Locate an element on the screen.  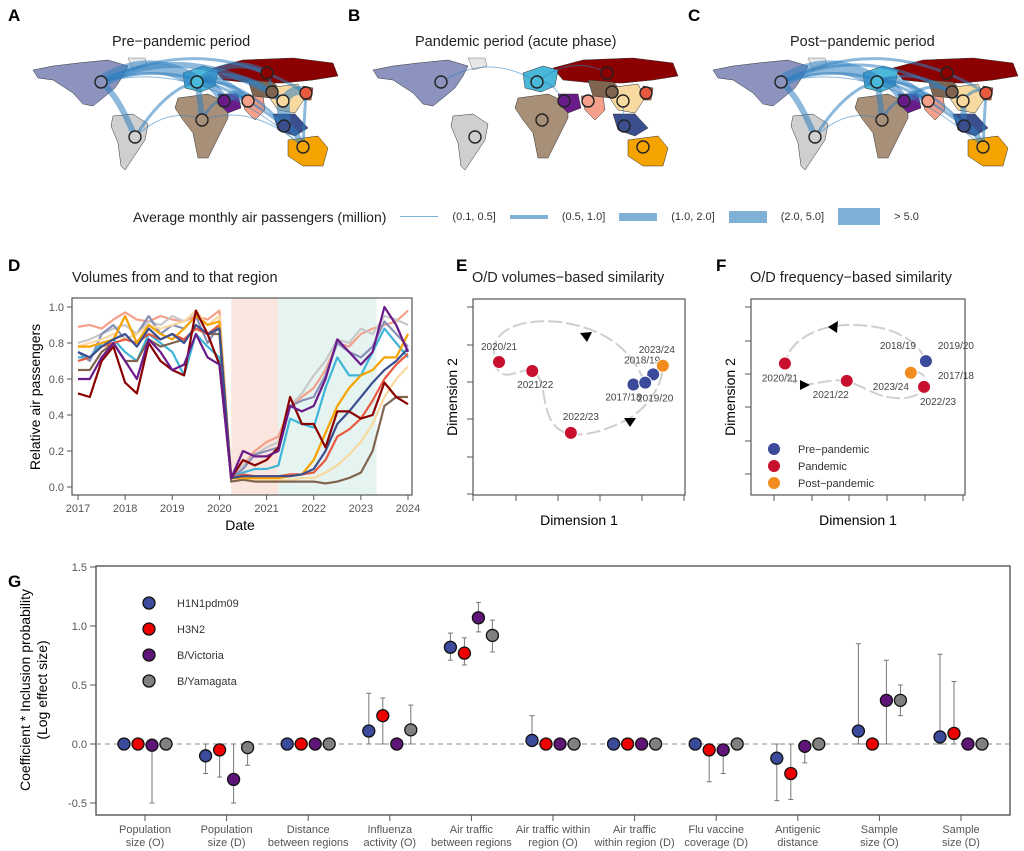
y-axis-label: Coefficient * Inclusion probability is located at coordinates (25, 690).